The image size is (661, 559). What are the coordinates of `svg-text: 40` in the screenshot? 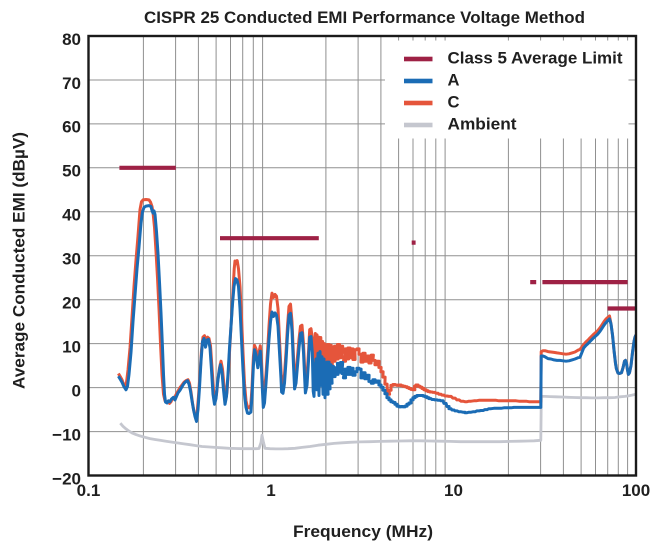 It's located at (71, 215).